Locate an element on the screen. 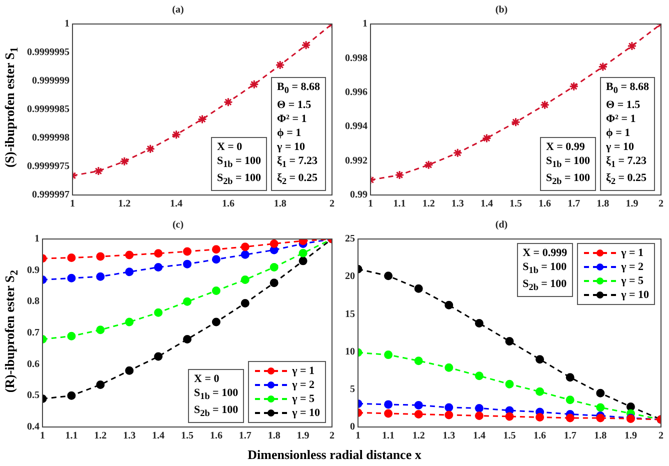 Image resolution: width=669 pixels, height=466 pixels. y-tick-label: 0.994 is located at coordinates (356, 126).